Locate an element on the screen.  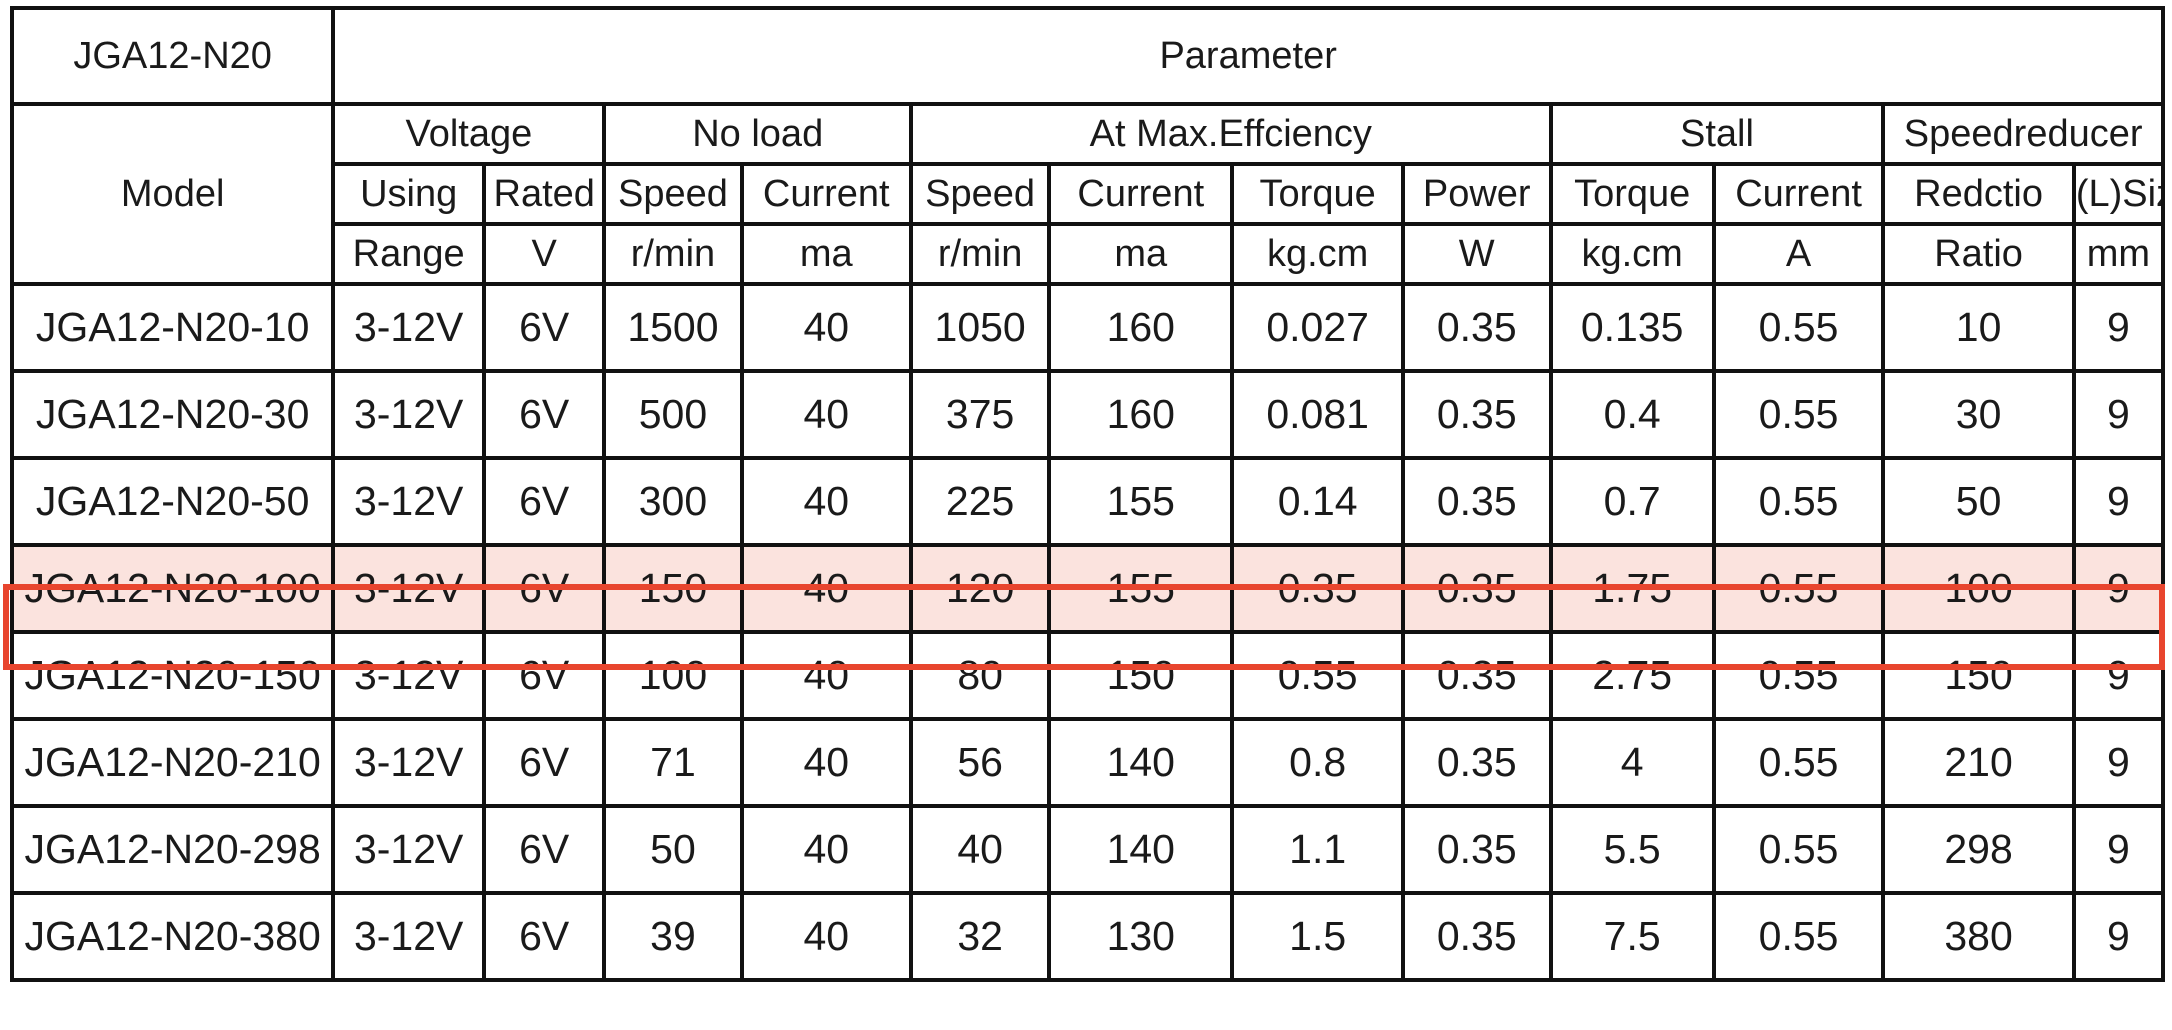
column-subheader: Power is located at coordinates (1476, 194).